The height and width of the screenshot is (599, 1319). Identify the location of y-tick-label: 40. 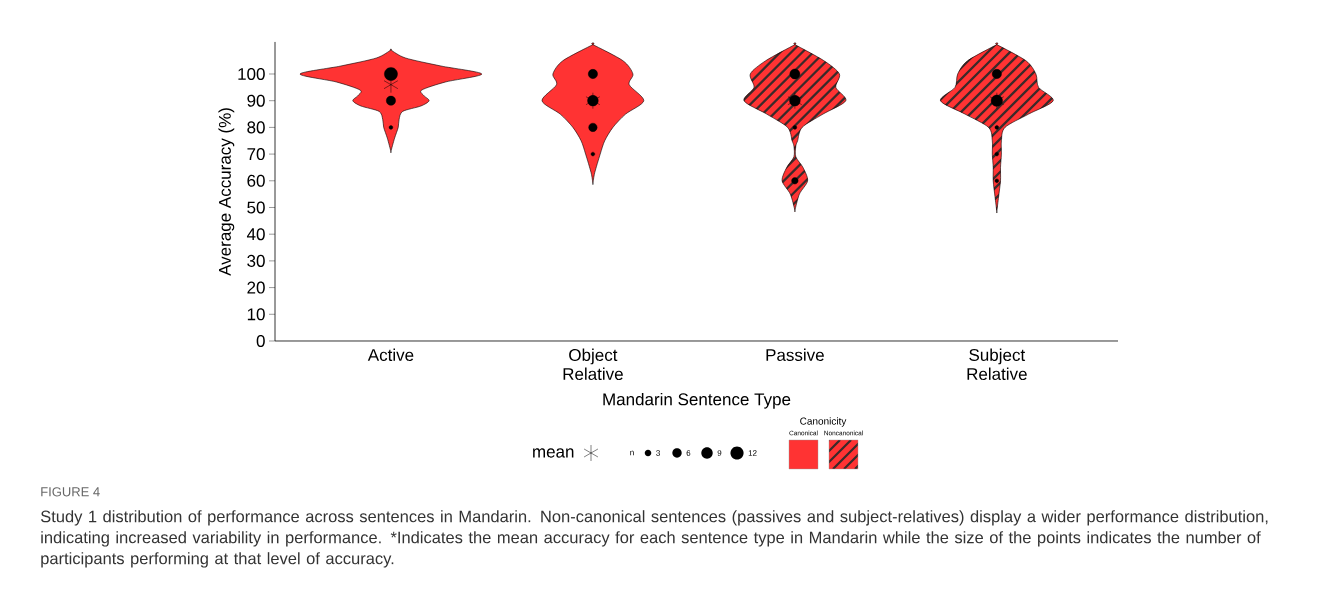
(255, 234).